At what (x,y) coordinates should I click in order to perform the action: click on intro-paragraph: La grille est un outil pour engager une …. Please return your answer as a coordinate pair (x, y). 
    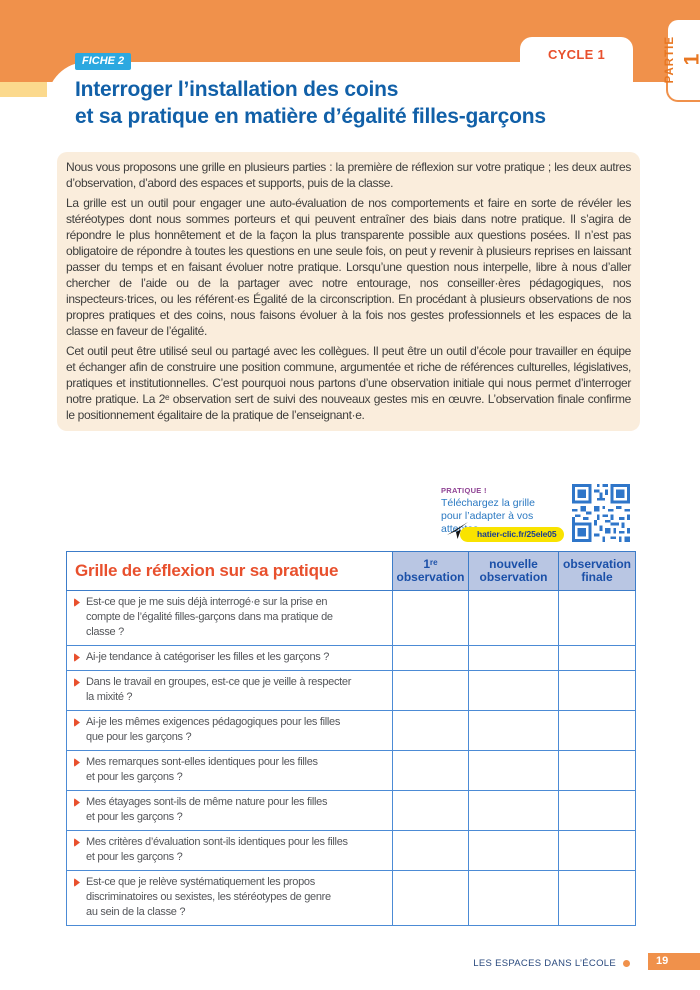
    Looking at the image, I should click on (348, 267).